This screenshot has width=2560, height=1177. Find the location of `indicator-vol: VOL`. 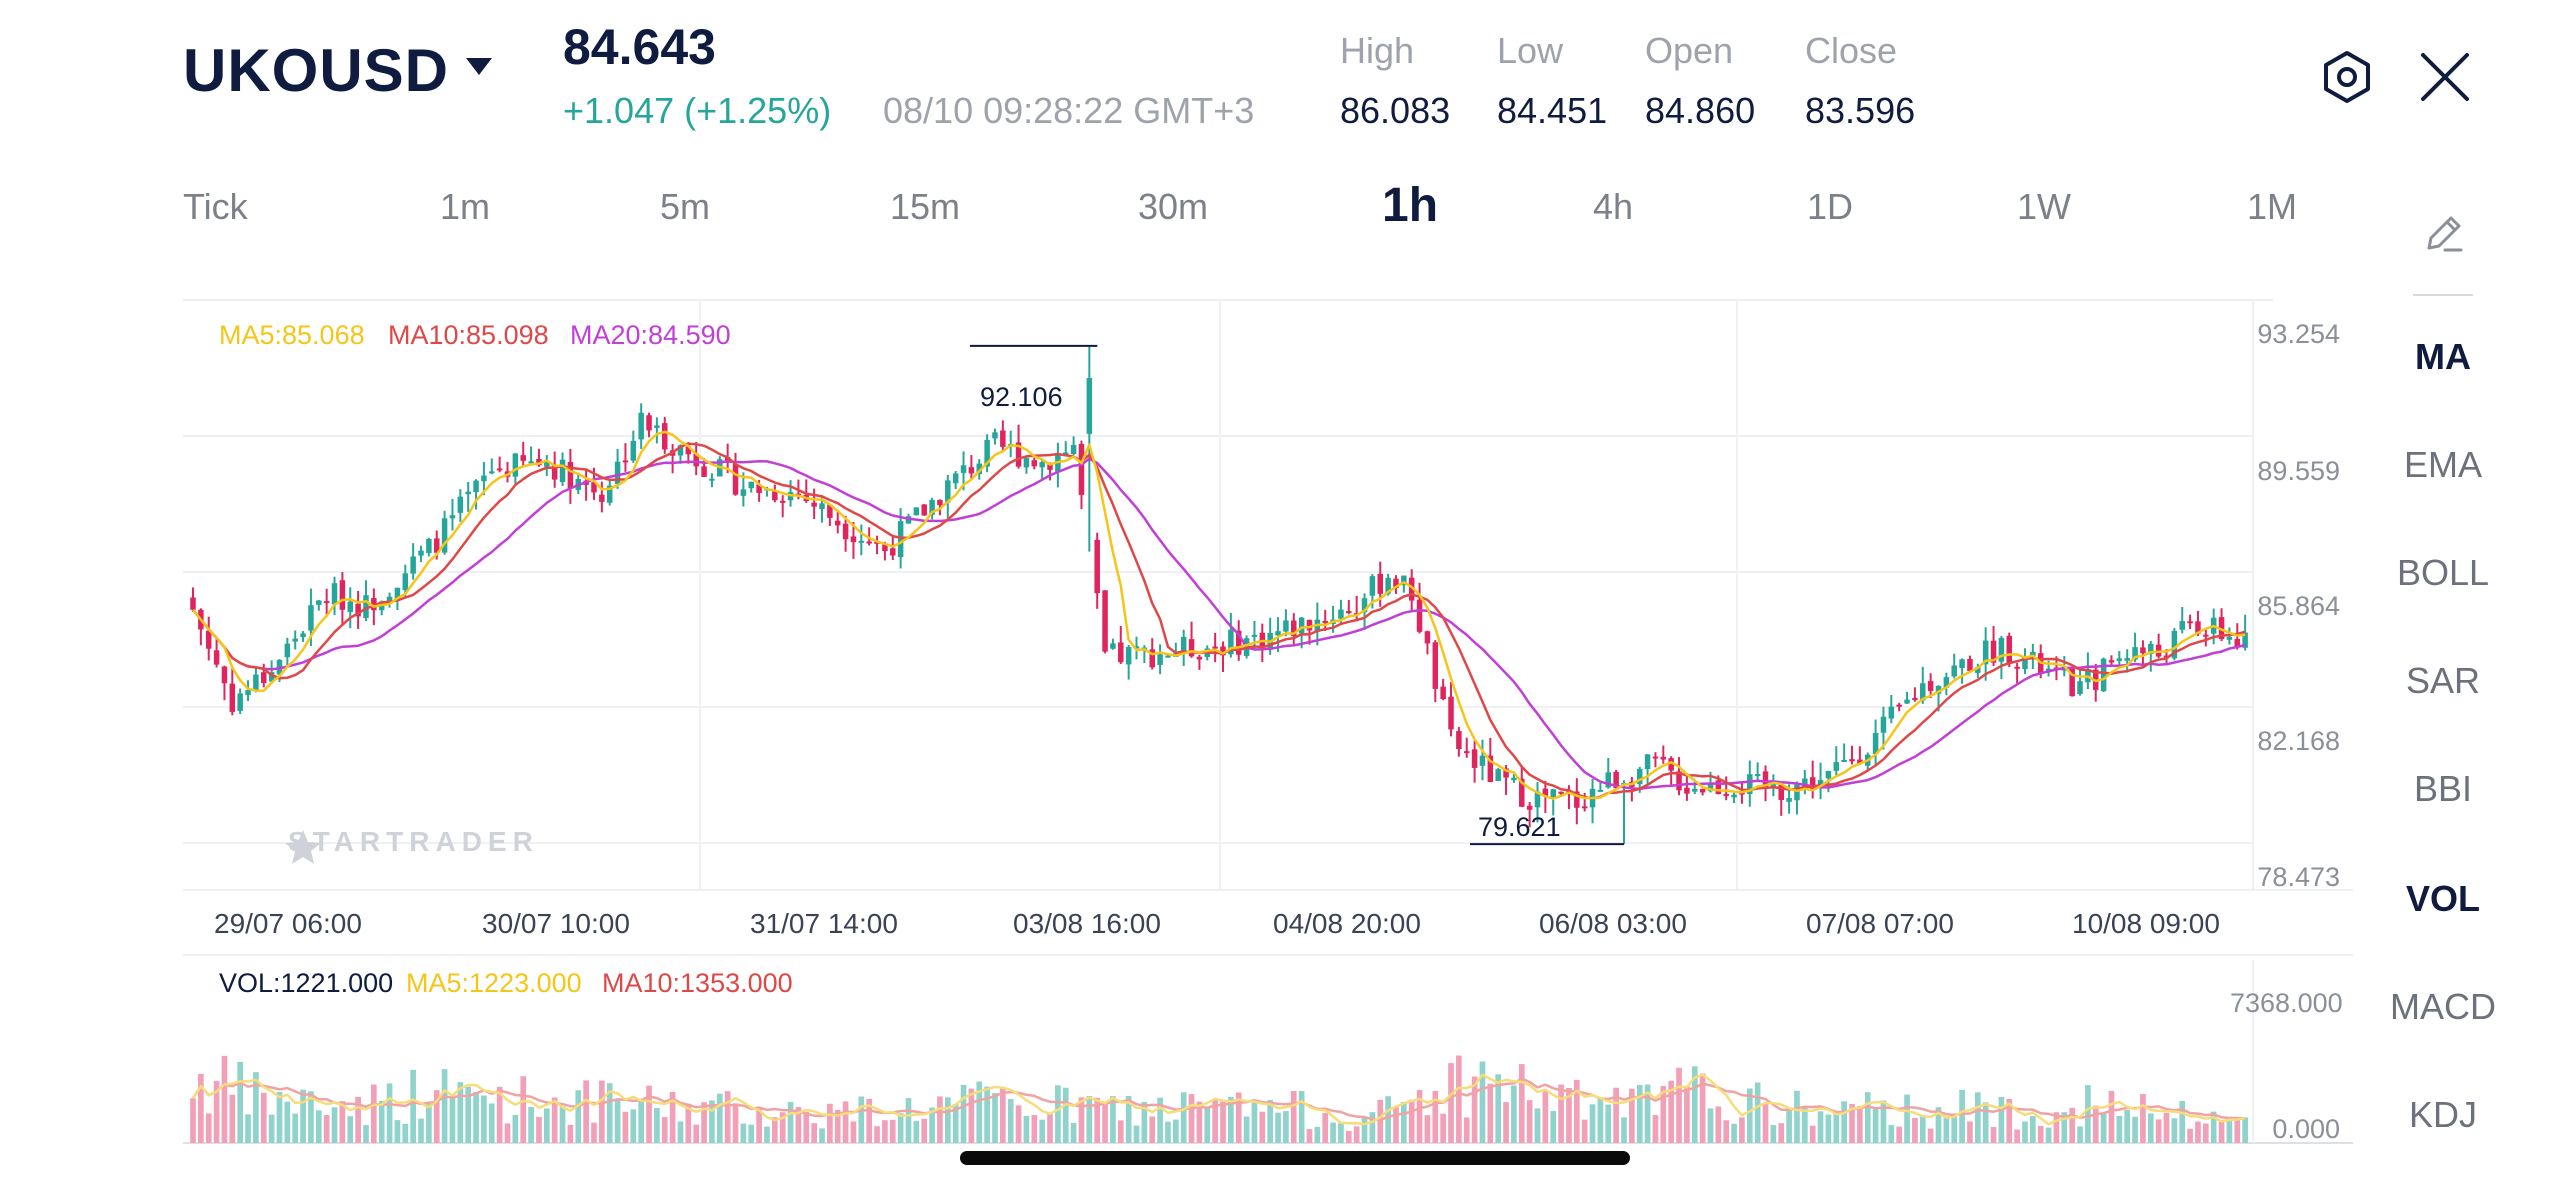

indicator-vol: VOL is located at coordinates (2442, 898).